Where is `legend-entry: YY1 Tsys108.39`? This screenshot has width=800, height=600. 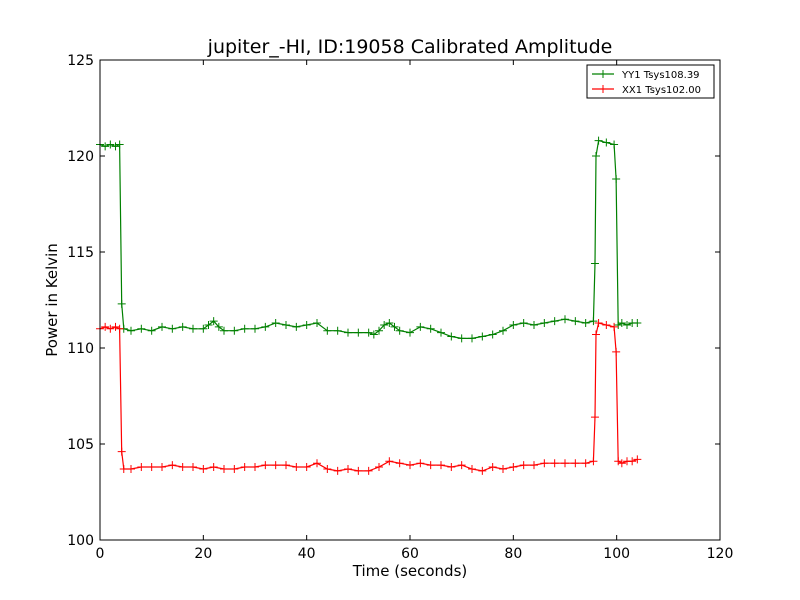
legend-entry: YY1 Tsys108.39 is located at coordinates (646, 75).